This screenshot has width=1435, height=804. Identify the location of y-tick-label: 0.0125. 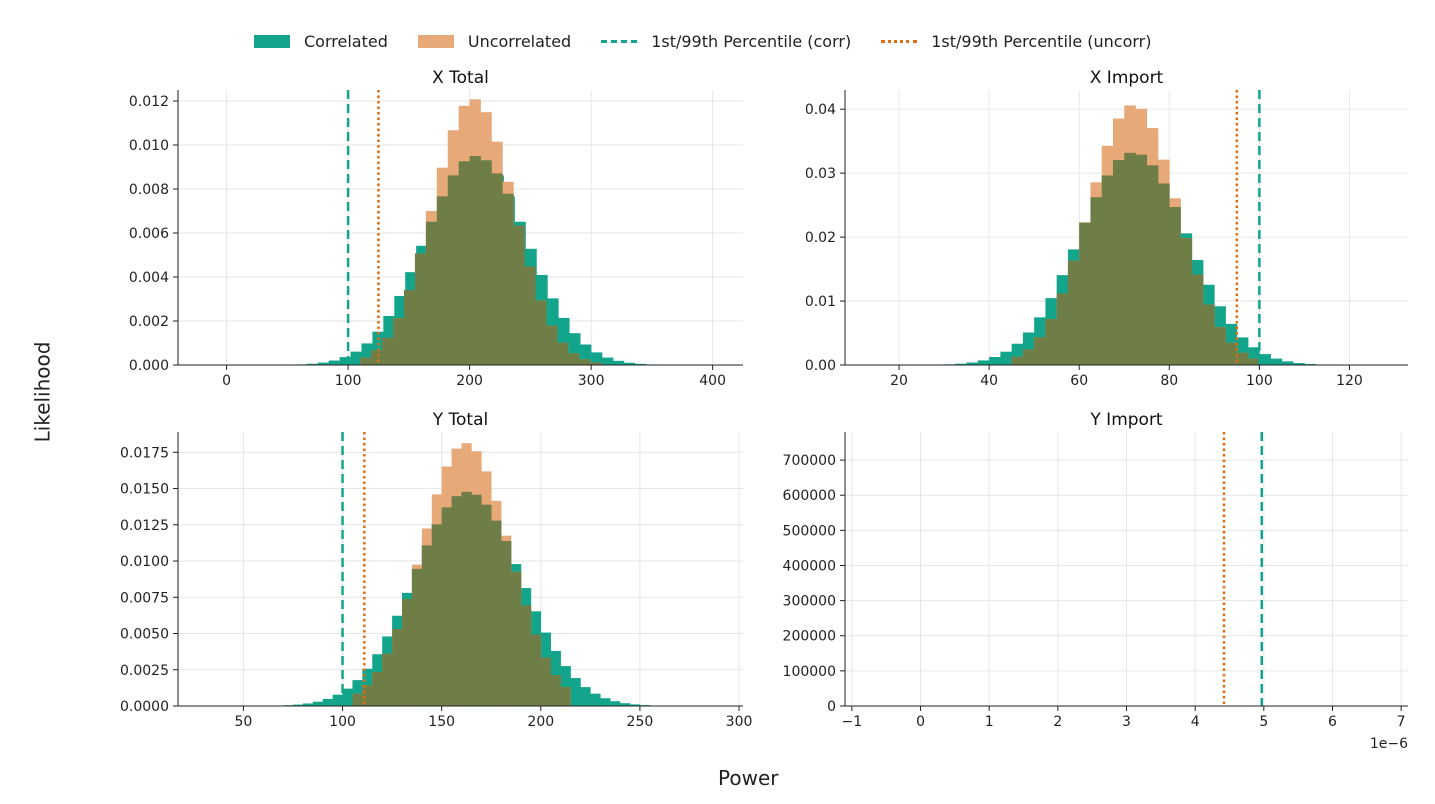
(144, 526).